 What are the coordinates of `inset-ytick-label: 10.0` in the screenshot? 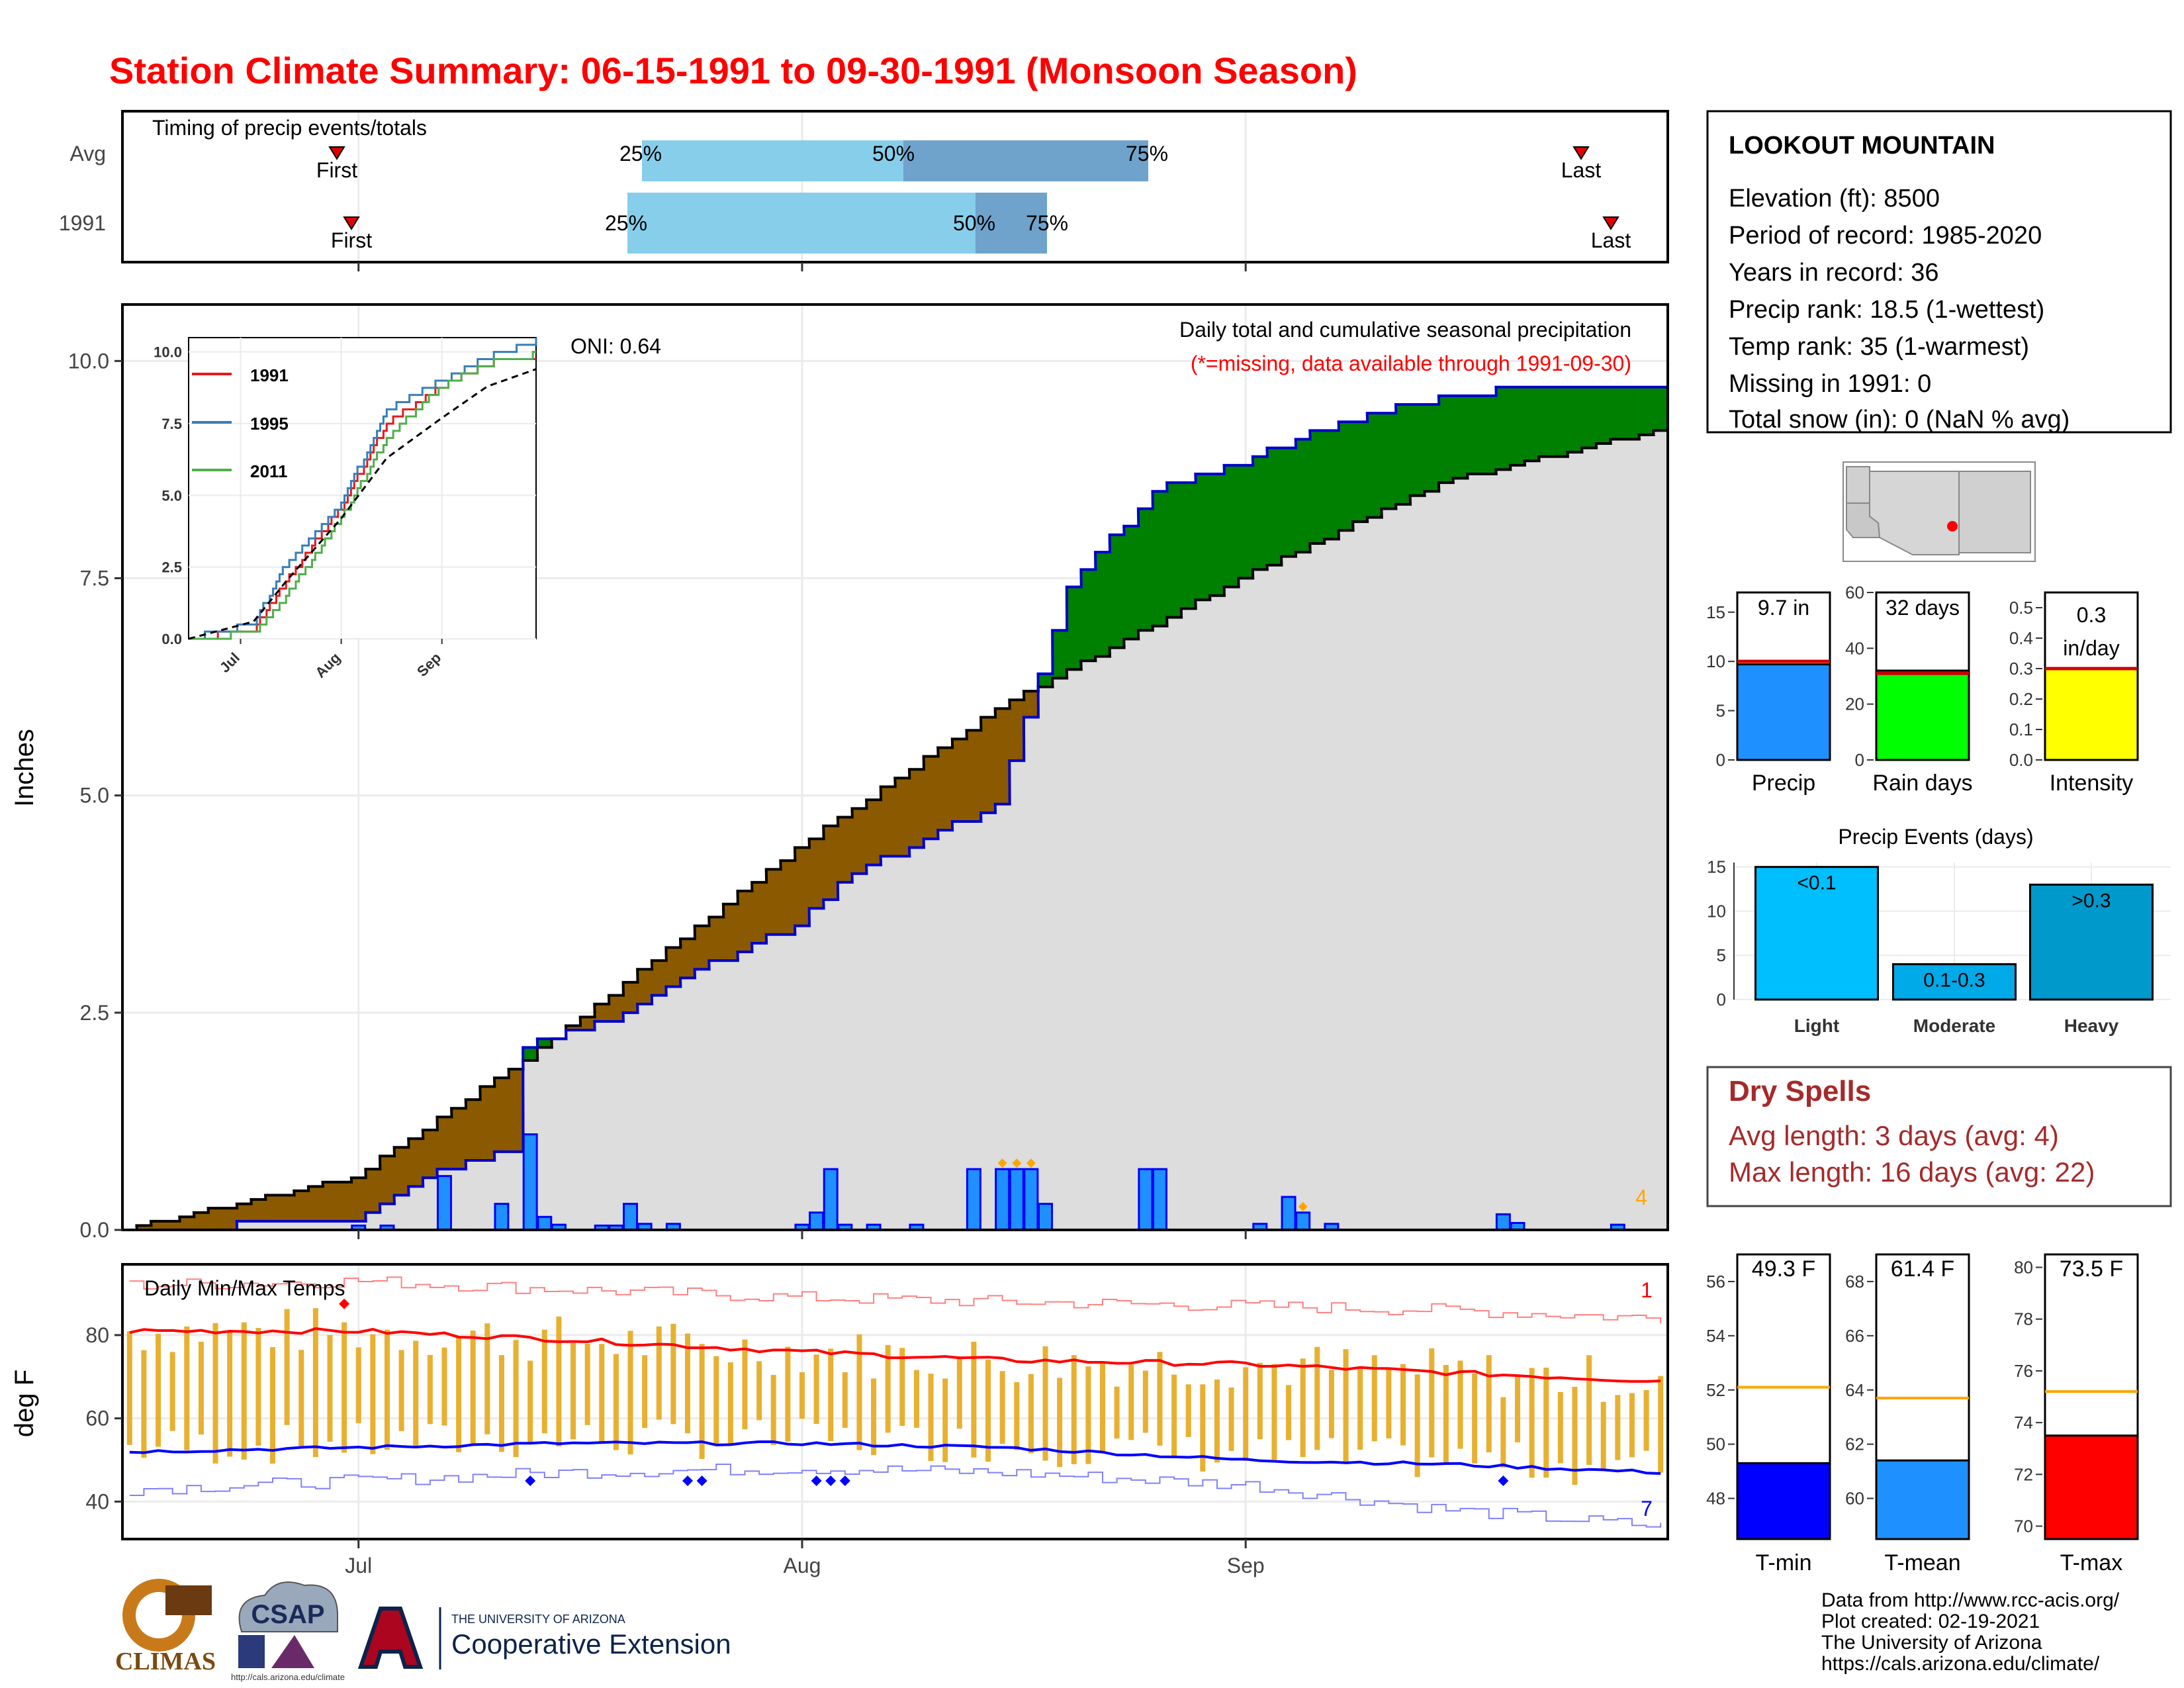 It's located at (168, 352).